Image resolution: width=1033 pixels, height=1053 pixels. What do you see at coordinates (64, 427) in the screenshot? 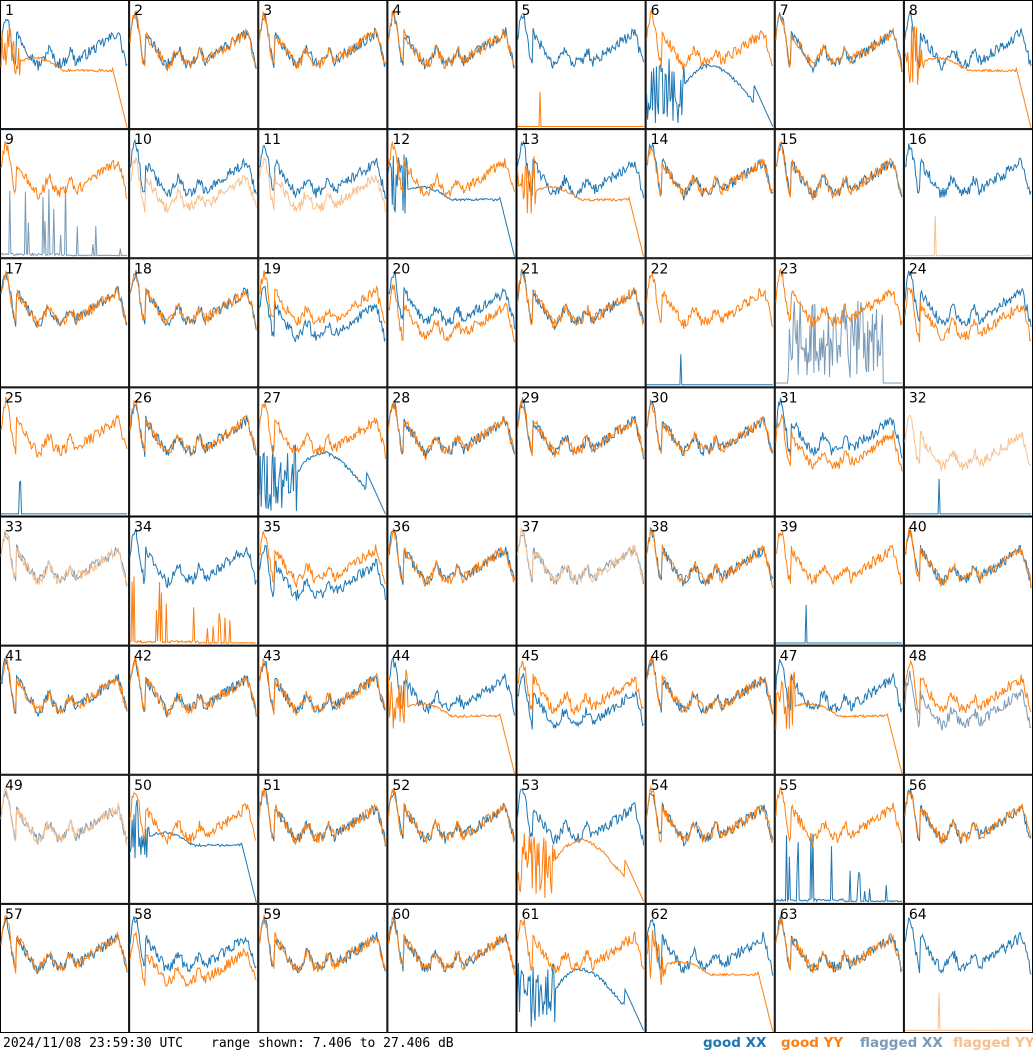
I see `tile-25-yy-line` at bounding box center [64, 427].